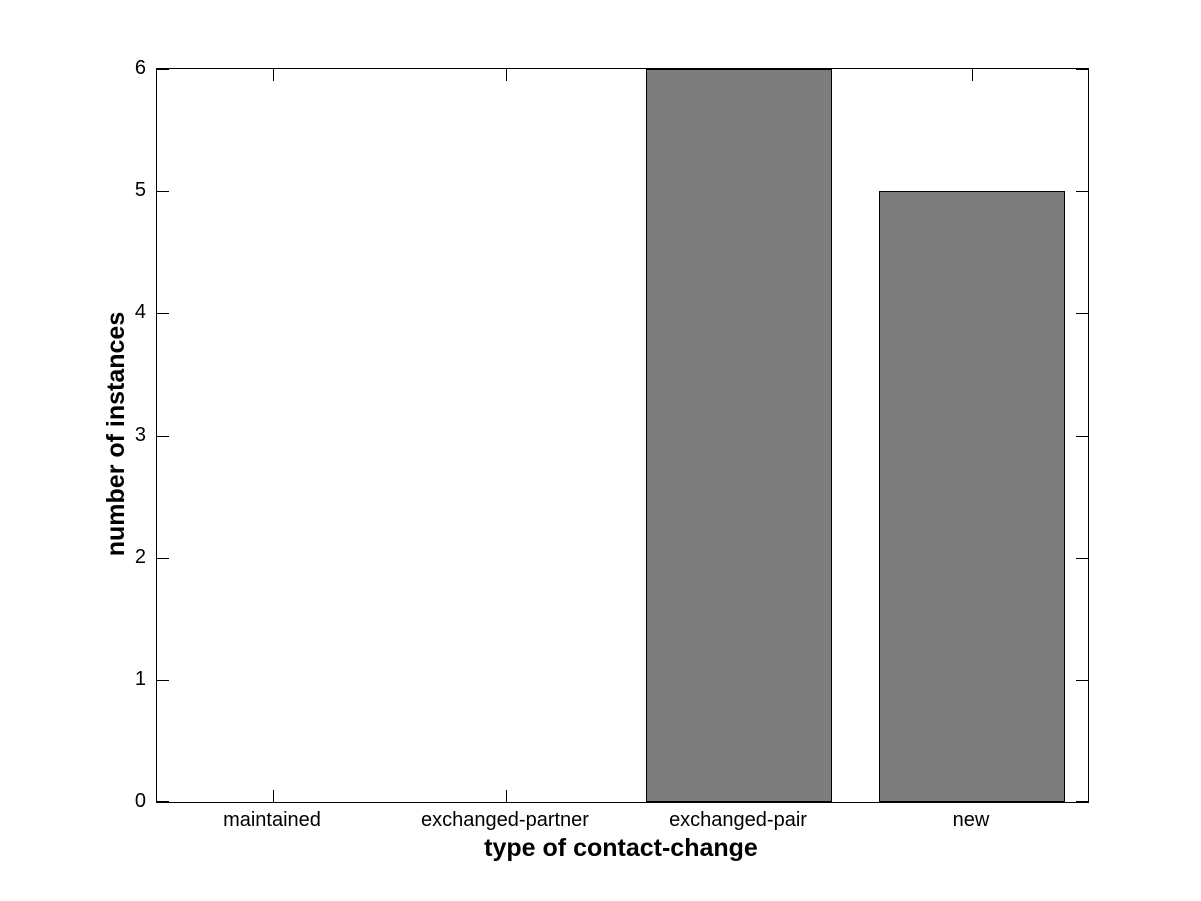 The height and width of the screenshot is (901, 1201). Describe the element at coordinates (972, 496) in the screenshot. I see `bar-new` at that location.